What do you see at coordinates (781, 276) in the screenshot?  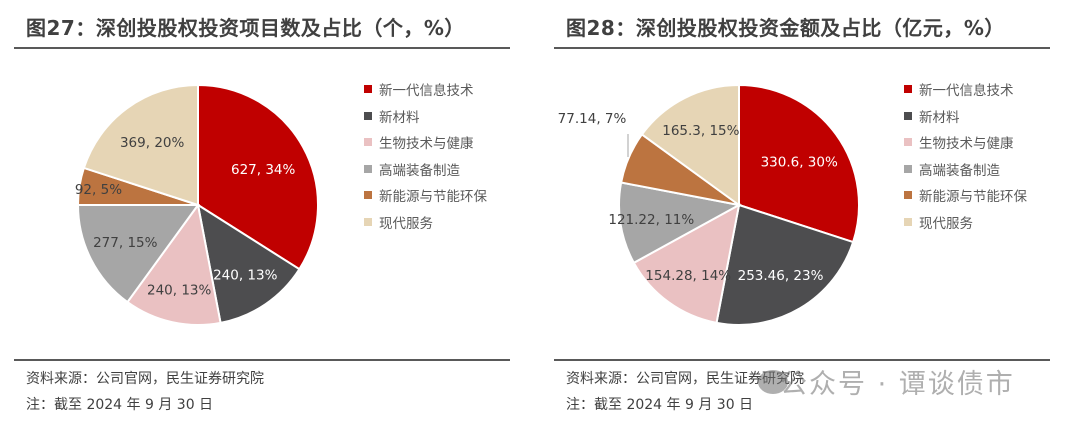 I see `slice-data-label: 253.46, 23%` at bounding box center [781, 276].